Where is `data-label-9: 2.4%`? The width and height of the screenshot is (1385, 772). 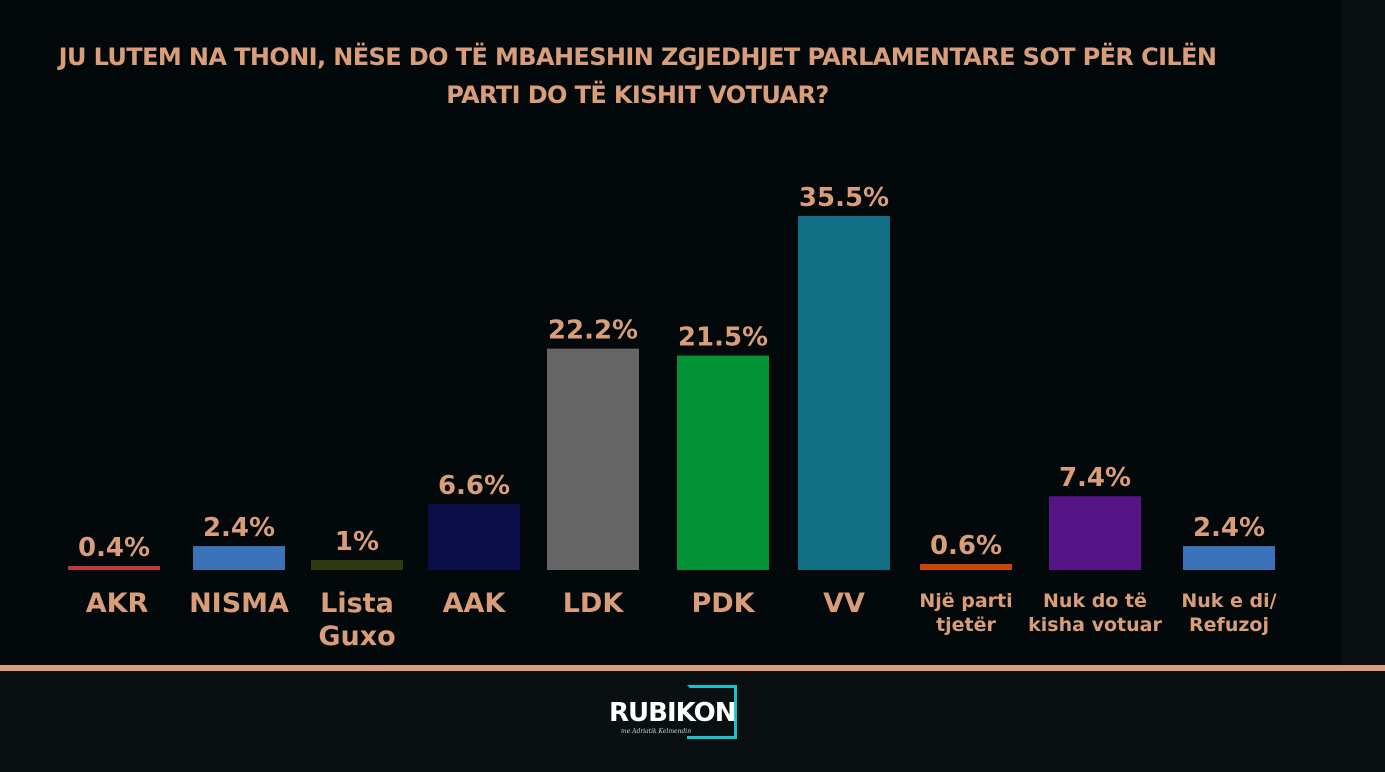
data-label-9: 2.4% is located at coordinates (1229, 528).